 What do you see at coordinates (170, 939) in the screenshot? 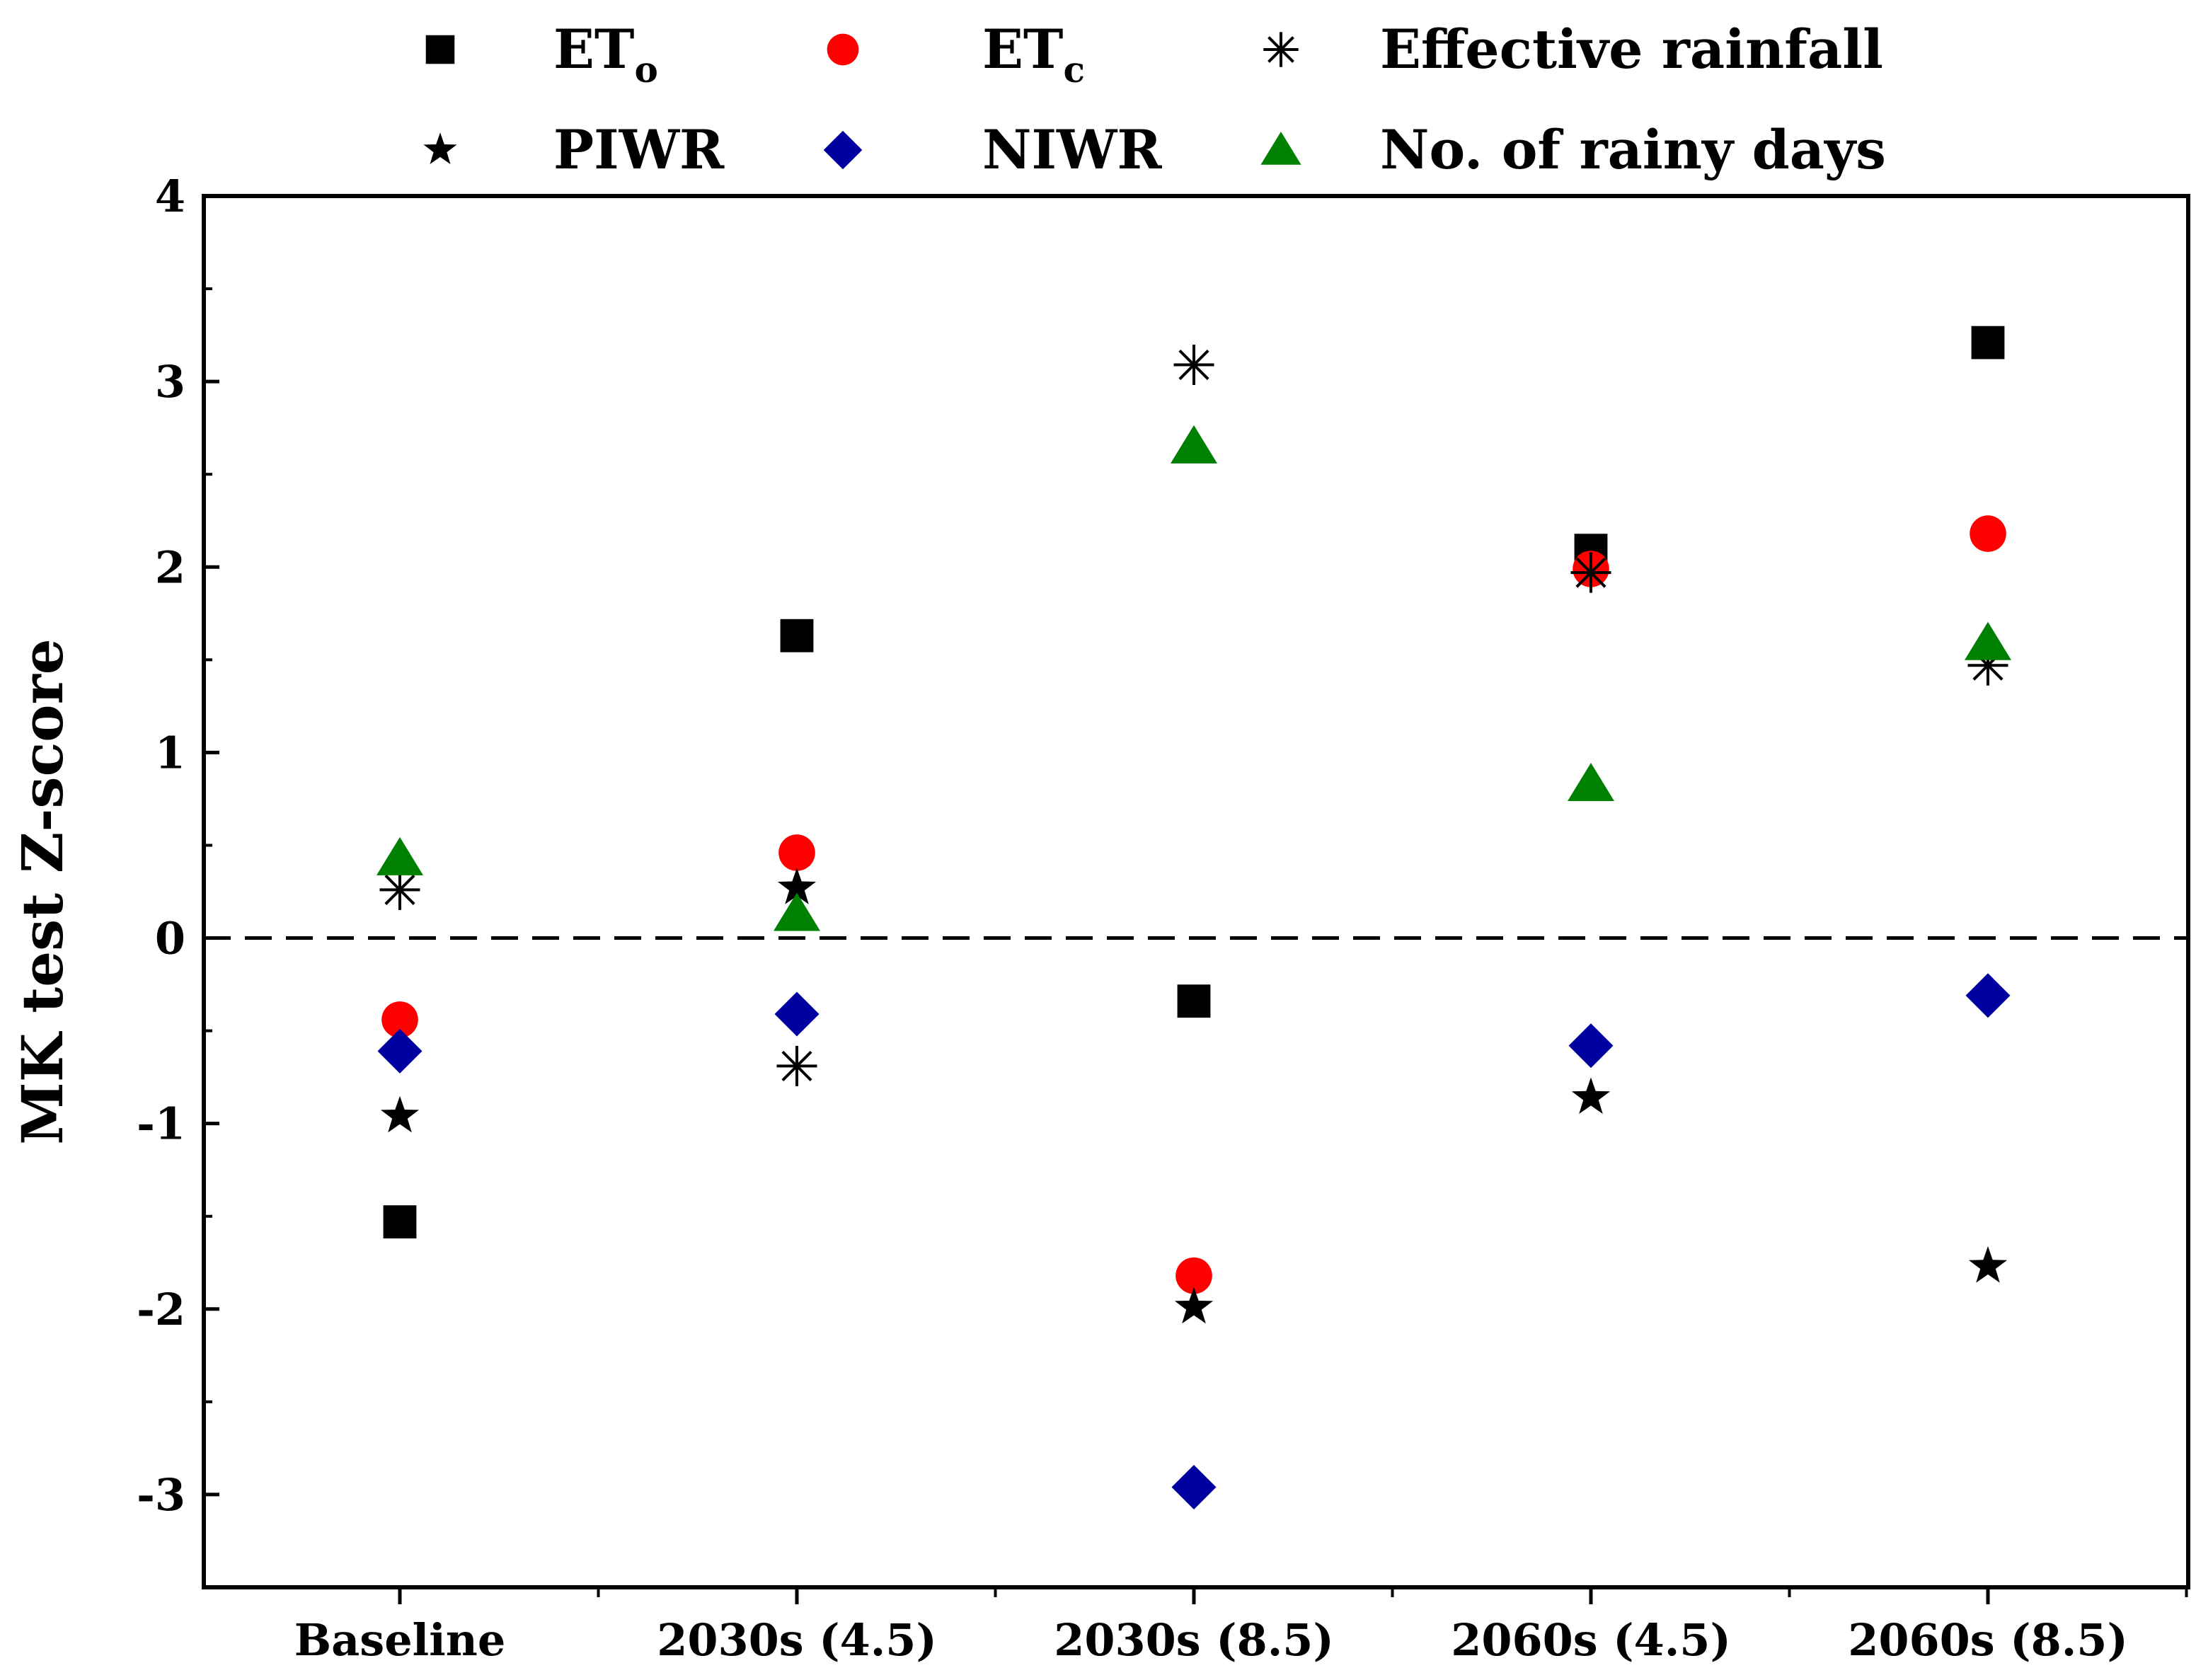
I see `y-tick-label: 0` at bounding box center [170, 939].